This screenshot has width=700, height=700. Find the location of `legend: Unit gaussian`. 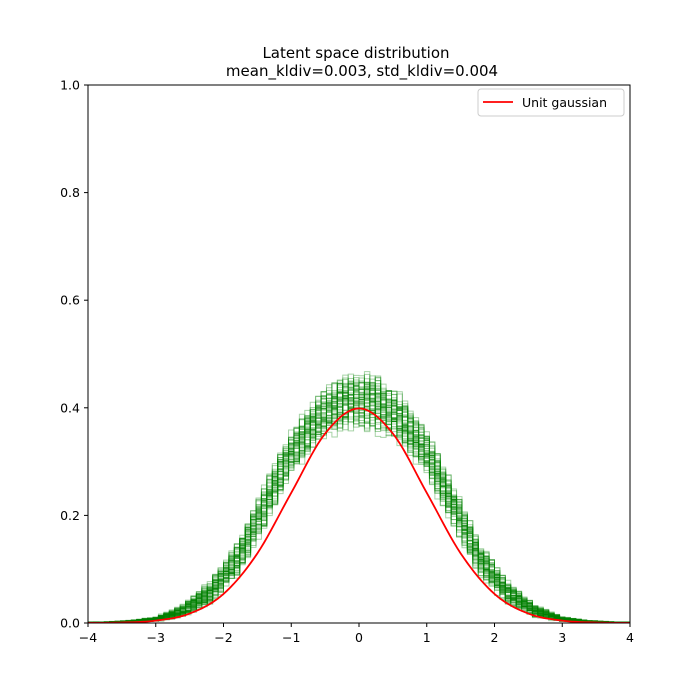

legend: Unit gaussian is located at coordinates (551, 102).